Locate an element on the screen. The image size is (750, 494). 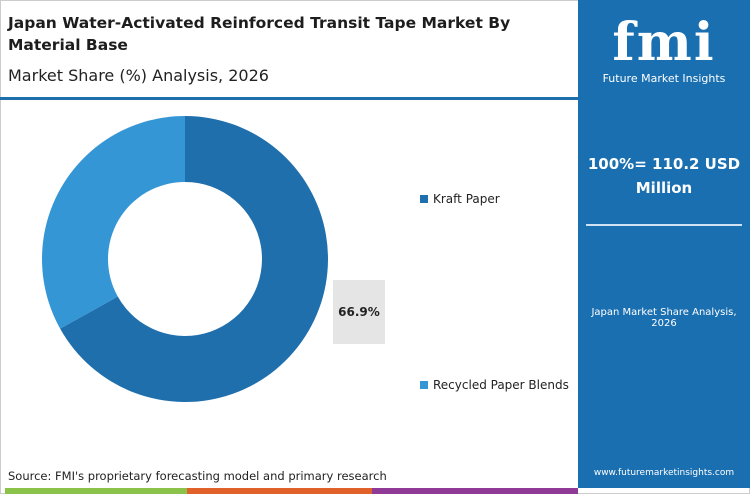
fmi-logo: fmi Future Market Insights is located at coordinates (664, 50).